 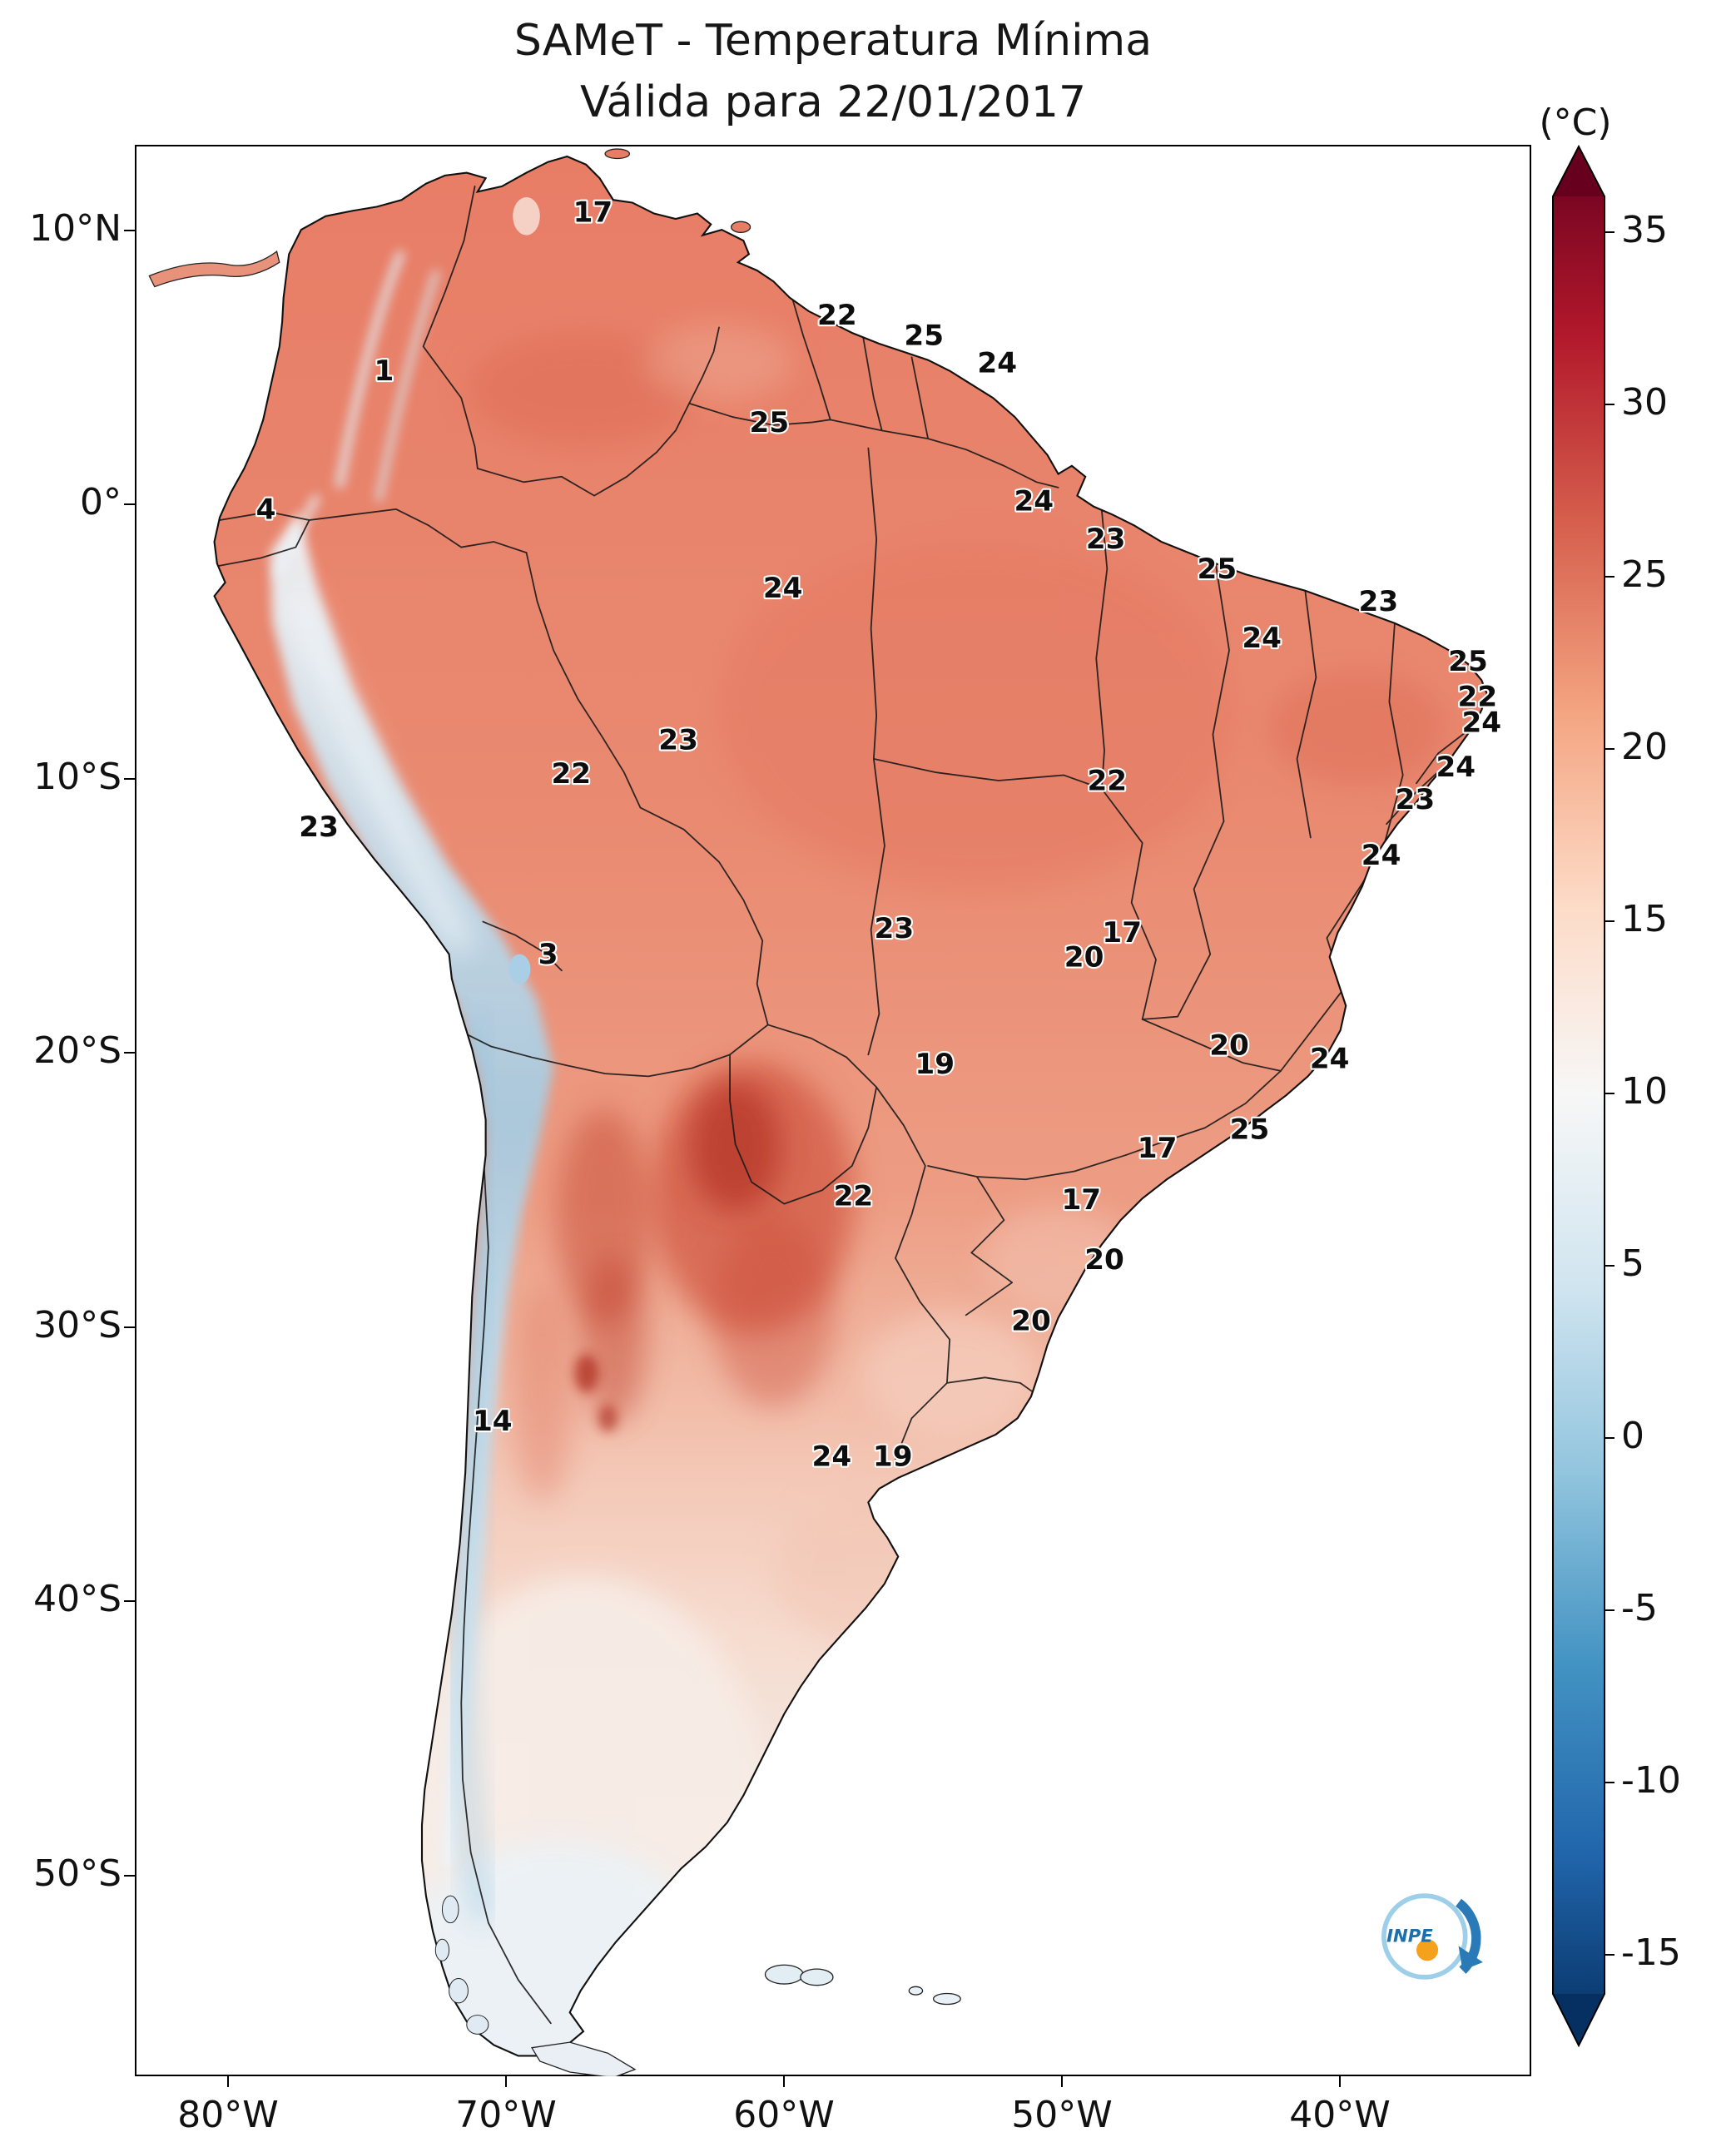 What do you see at coordinates (77, 1325) in the screenshot?
I see `lat-tick-label: 30°S` at bounding box center [77, 1325].